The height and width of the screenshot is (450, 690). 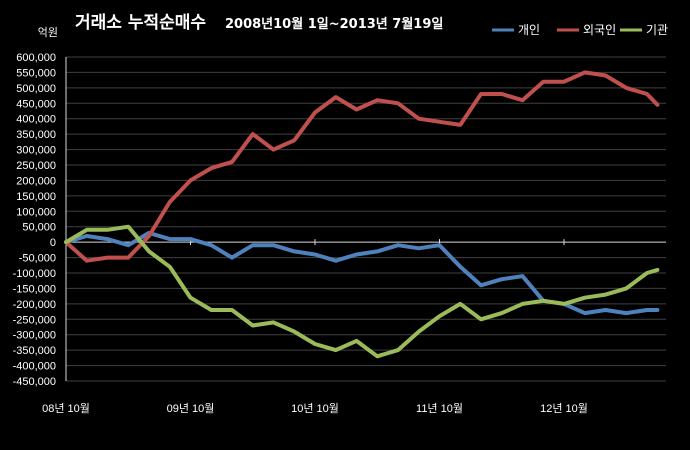 I want to click on y-tick-label: 350,000, so click(x=36, y=135).